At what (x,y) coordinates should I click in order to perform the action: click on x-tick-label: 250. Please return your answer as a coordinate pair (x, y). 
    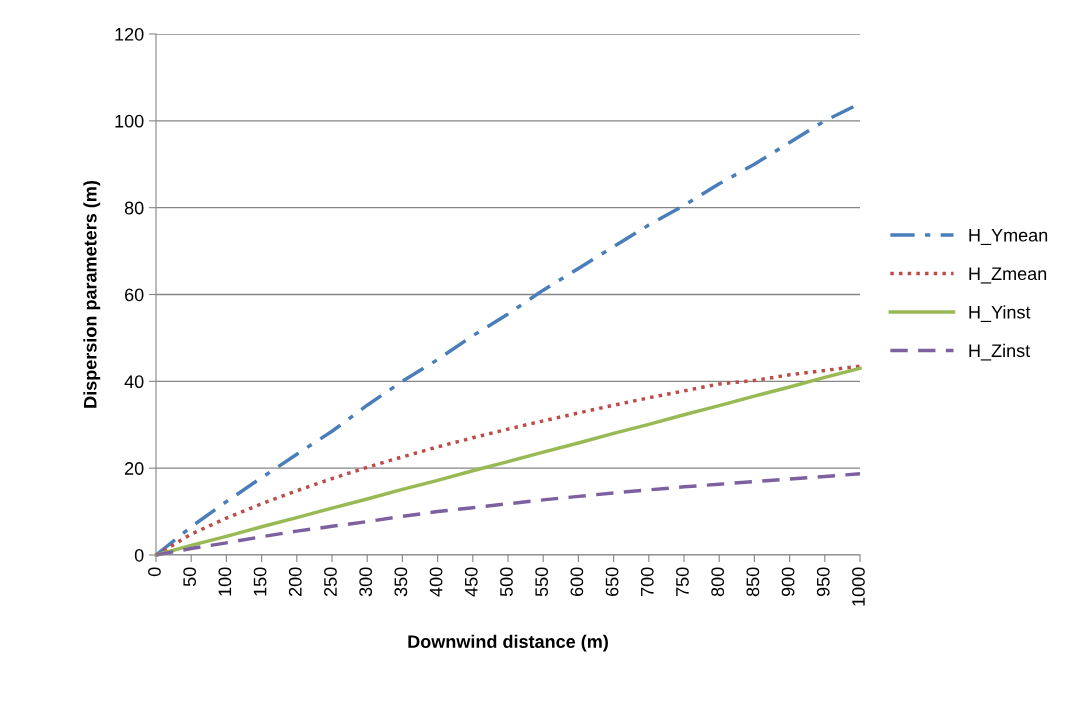
    Looking at the image, I should click on (330, 582).